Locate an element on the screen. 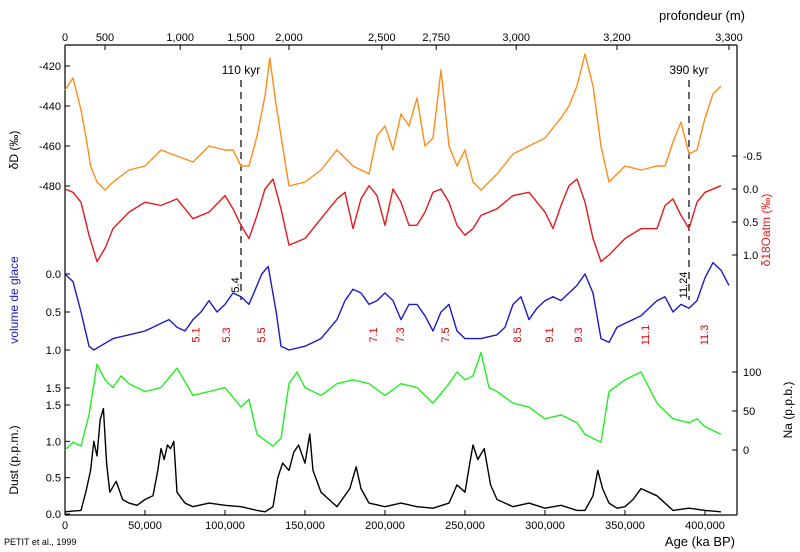 The image size is (800, 552). top-tick-label: 0 is located at coordinates (65, 38).